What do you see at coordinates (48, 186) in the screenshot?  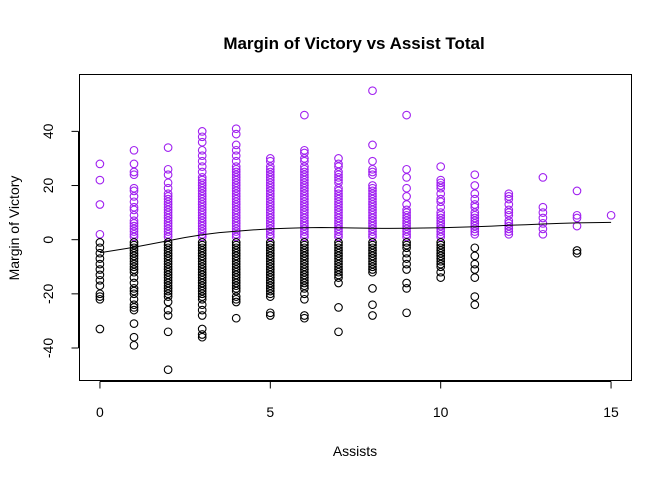 I see `y-tick-label: 20` at bounding box center [48, 186].